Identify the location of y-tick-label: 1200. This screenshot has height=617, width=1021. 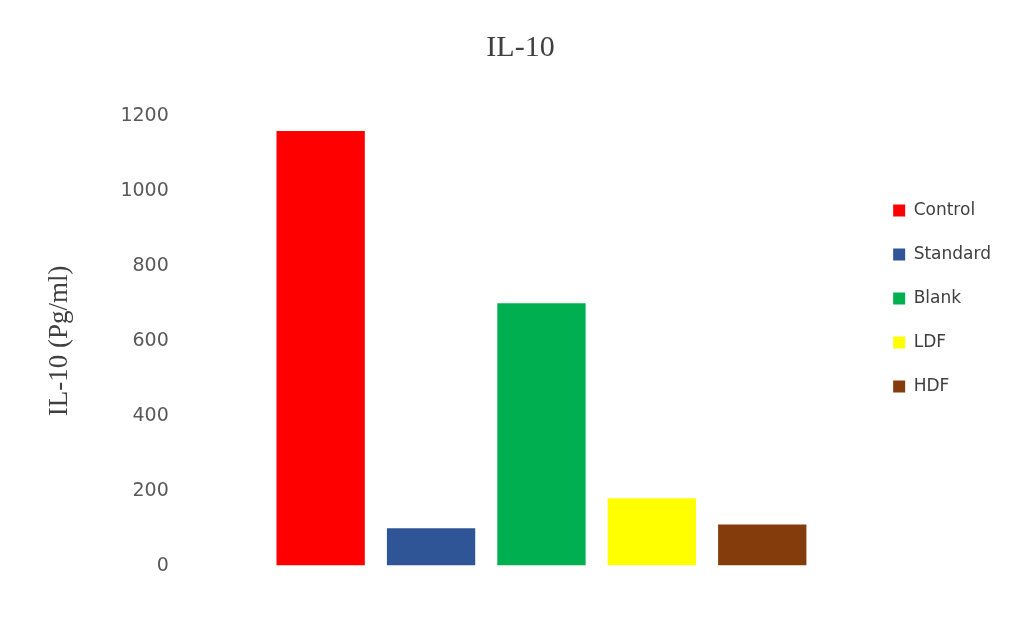
(144, 113).